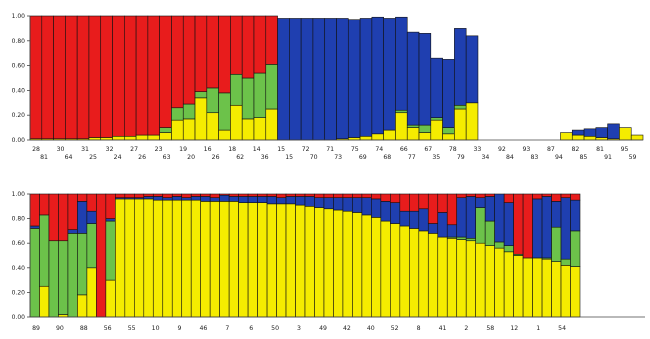 This screenshot has height=339, width=650. What do you see at coordinates (183, 149) in the screenshot?
I see `sample-label: 19` at bounding box center [183, 149].